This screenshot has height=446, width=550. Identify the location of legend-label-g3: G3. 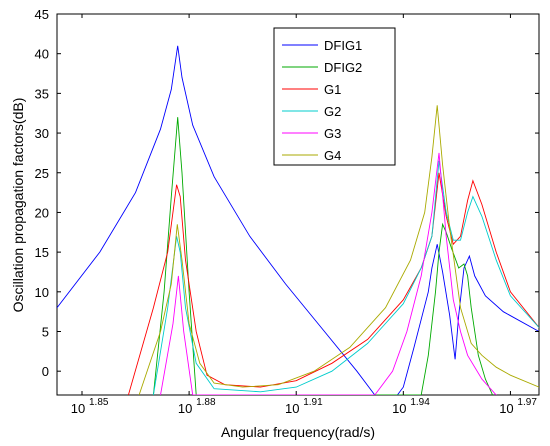
(332, 133).